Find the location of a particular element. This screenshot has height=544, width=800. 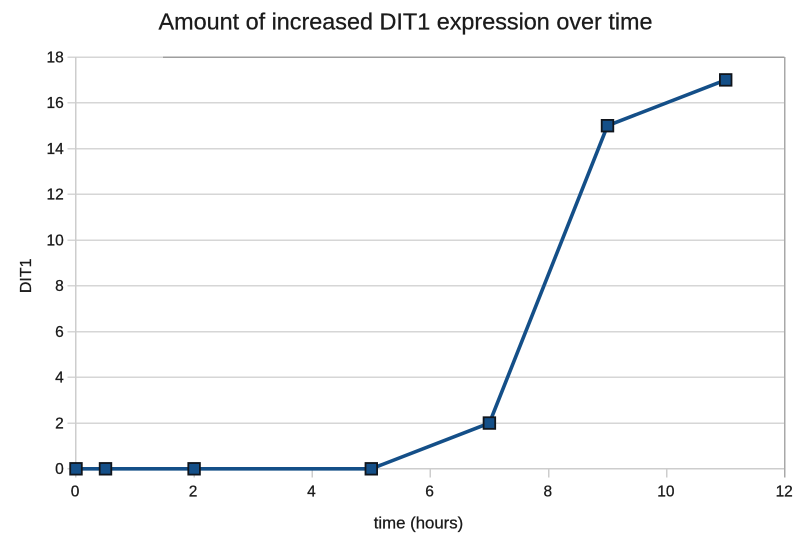

svg-text: time (hours) is located at coordinates (419, 523).